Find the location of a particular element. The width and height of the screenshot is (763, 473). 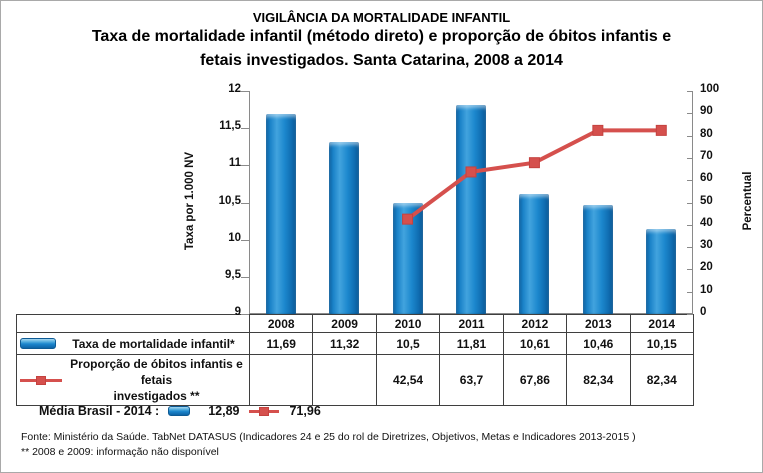

right-axis-tick-label-0: 0 is located at coordinates (703, 312).